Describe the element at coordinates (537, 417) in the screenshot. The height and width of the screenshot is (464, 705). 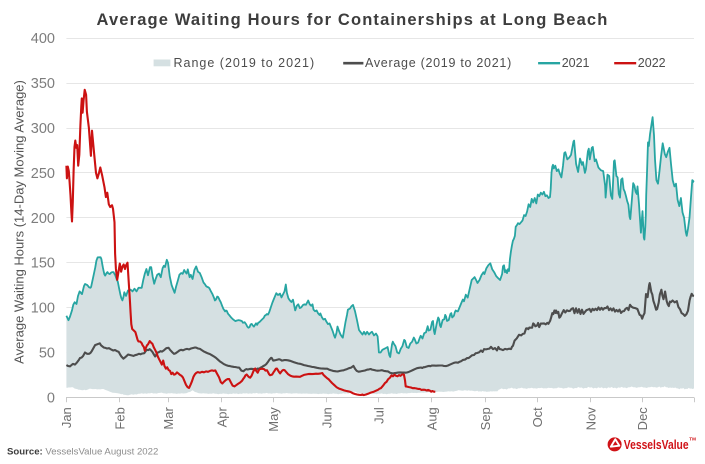
I see `svg-text: Oct` at that location.